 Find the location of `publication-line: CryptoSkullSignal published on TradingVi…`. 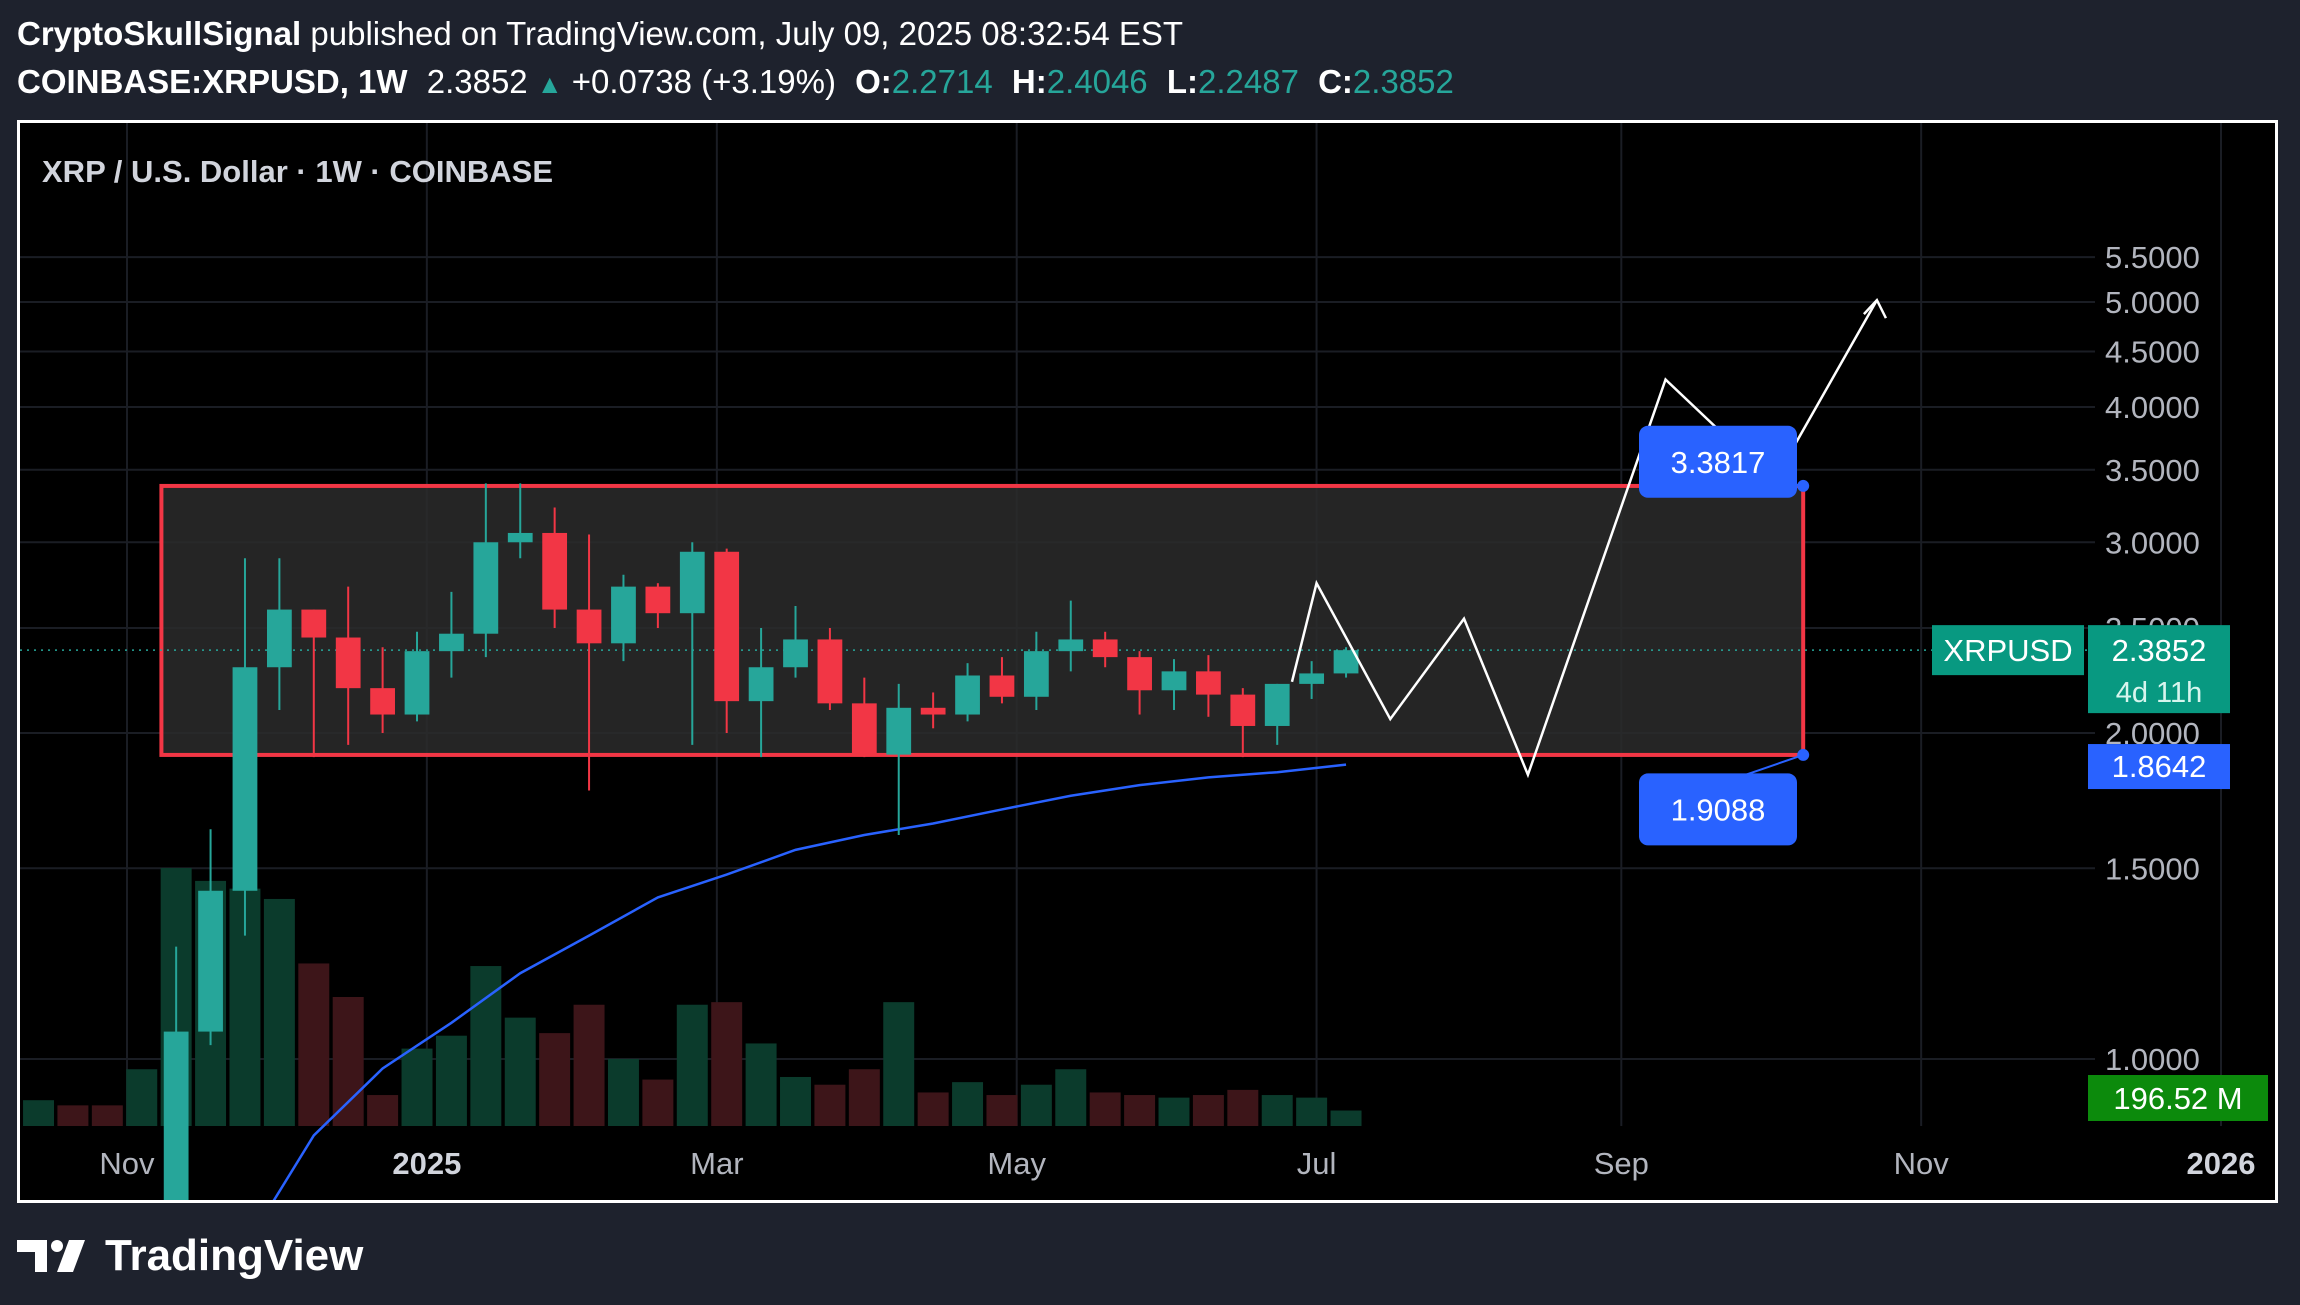

publication-line: CryptoSkullSignal published on TradingVi… is located at coordinates (735, 34).